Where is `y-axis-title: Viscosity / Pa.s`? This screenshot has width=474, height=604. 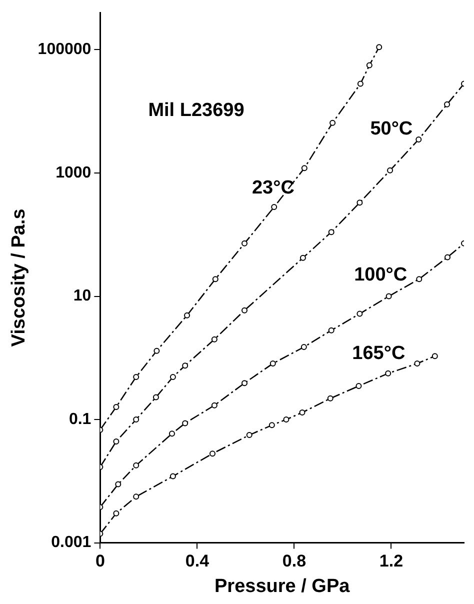 y-axis-title: Viscosity / Pa.s is located at coordinates (19, 277).